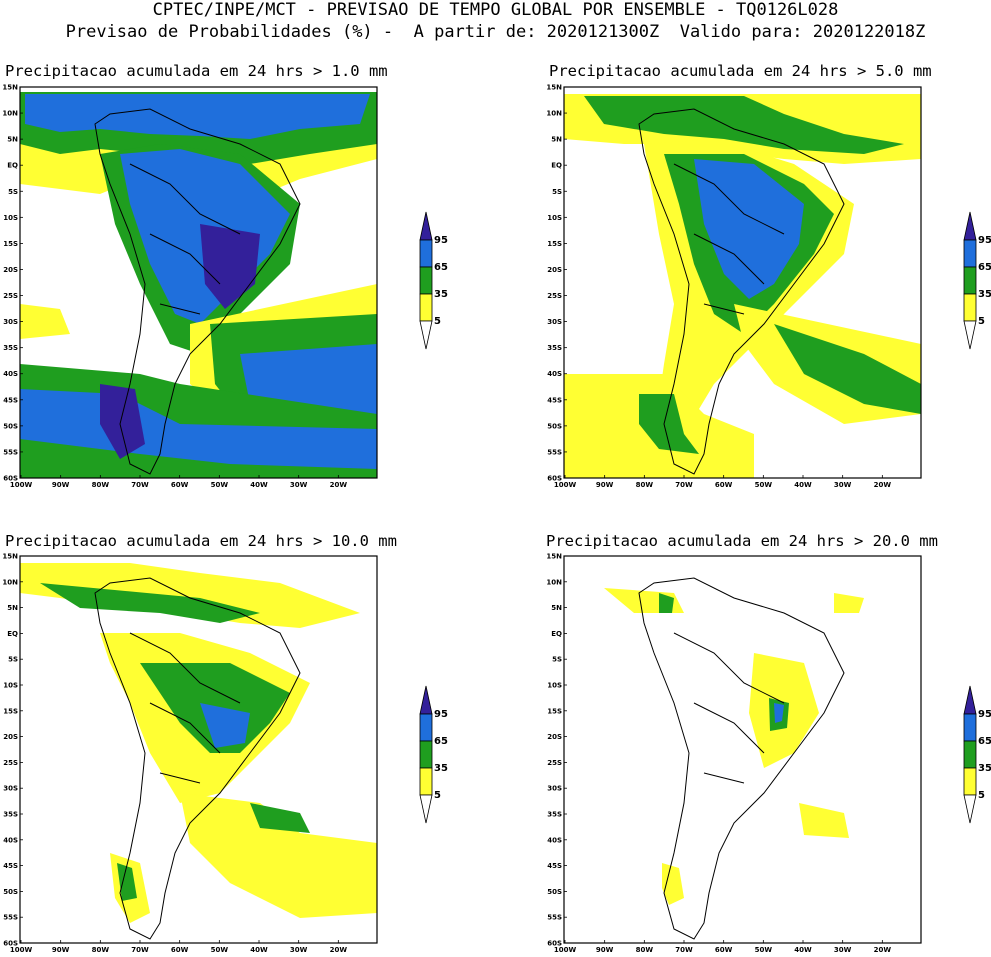 Image resolution: width=991 pixels, height=957 pixels. What do you see at coordinates (197, 758) in the screenshot?
I see `coastline` at bounding box center [197, 758].